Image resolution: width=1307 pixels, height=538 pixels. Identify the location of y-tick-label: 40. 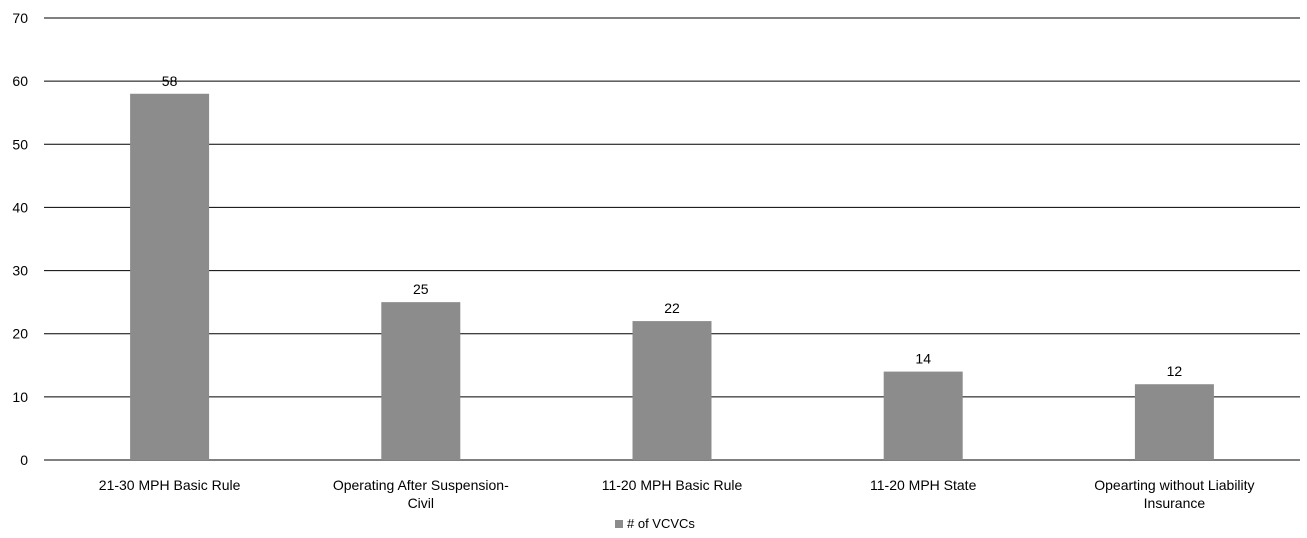
(20, 207).